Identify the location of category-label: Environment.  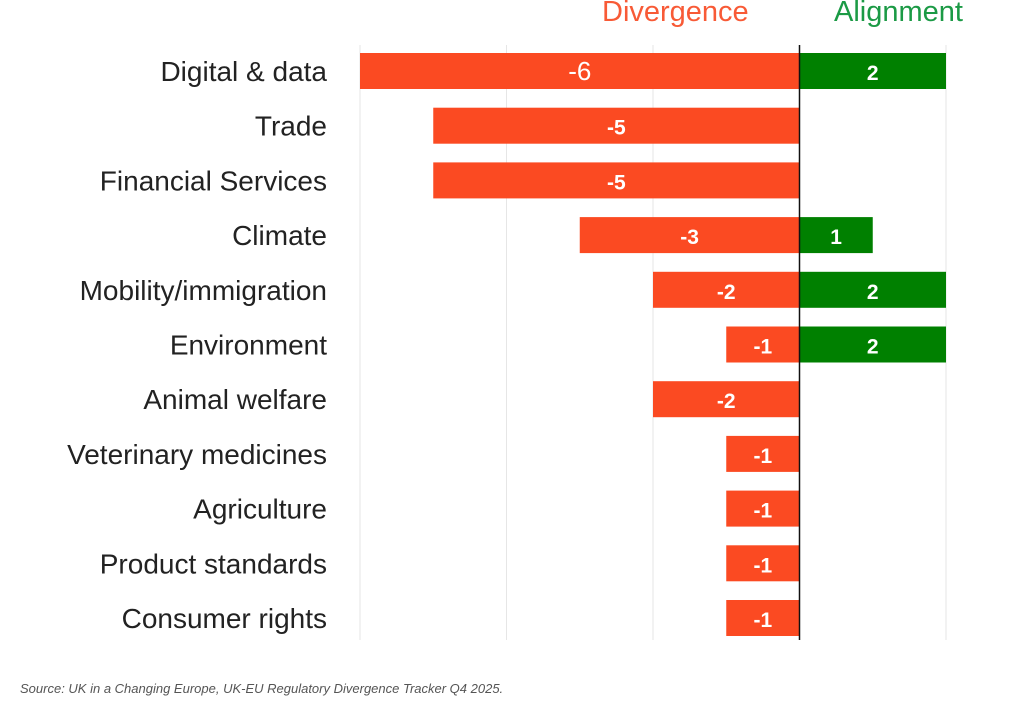
(248, 345).